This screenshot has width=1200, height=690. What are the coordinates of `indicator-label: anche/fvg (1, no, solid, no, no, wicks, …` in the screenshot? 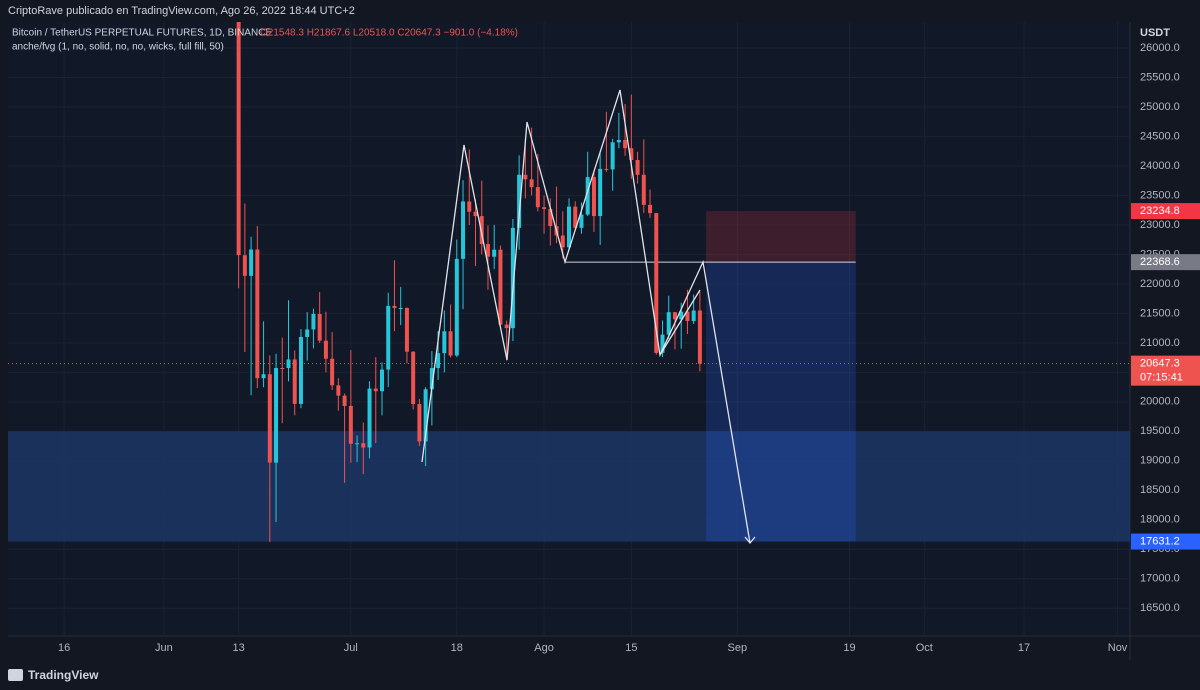 It's located at (118, 47).